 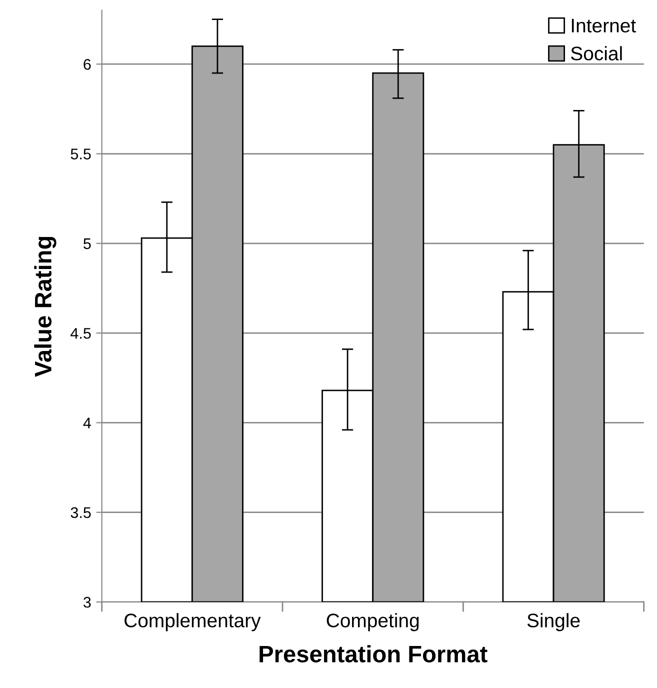 I want to click on y-axis-title: Value Rating, so click(x=45, y=306).